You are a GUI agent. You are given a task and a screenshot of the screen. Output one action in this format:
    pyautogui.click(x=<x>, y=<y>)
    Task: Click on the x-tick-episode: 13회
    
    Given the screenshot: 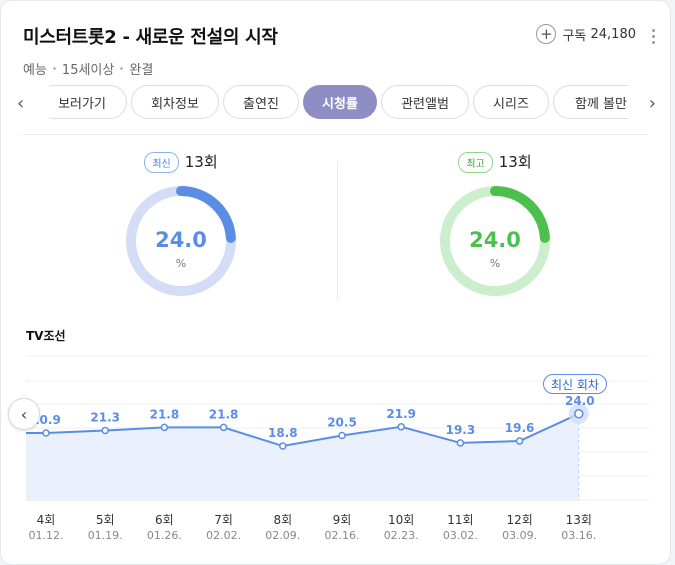 What is the action you would take?
    pyautogui.click(x=578, y=520)
    